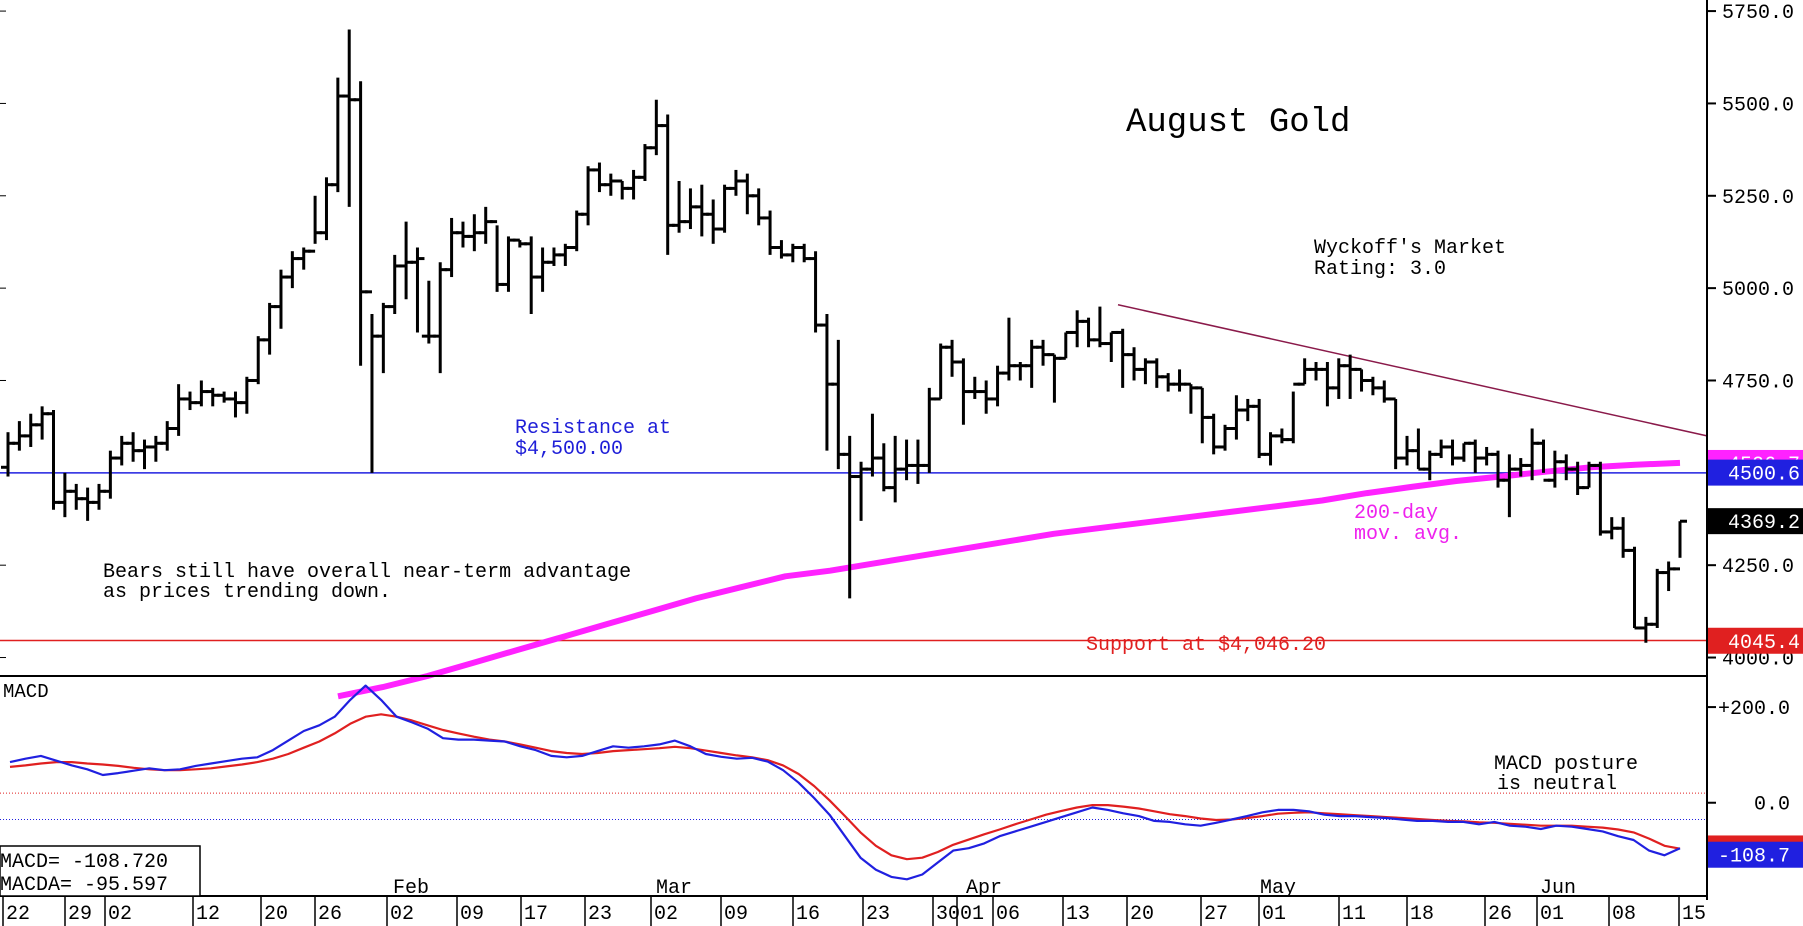  Describe the element at coordinates (1558, 888) in the screenshot. I see `month-label: Jun` at that location.